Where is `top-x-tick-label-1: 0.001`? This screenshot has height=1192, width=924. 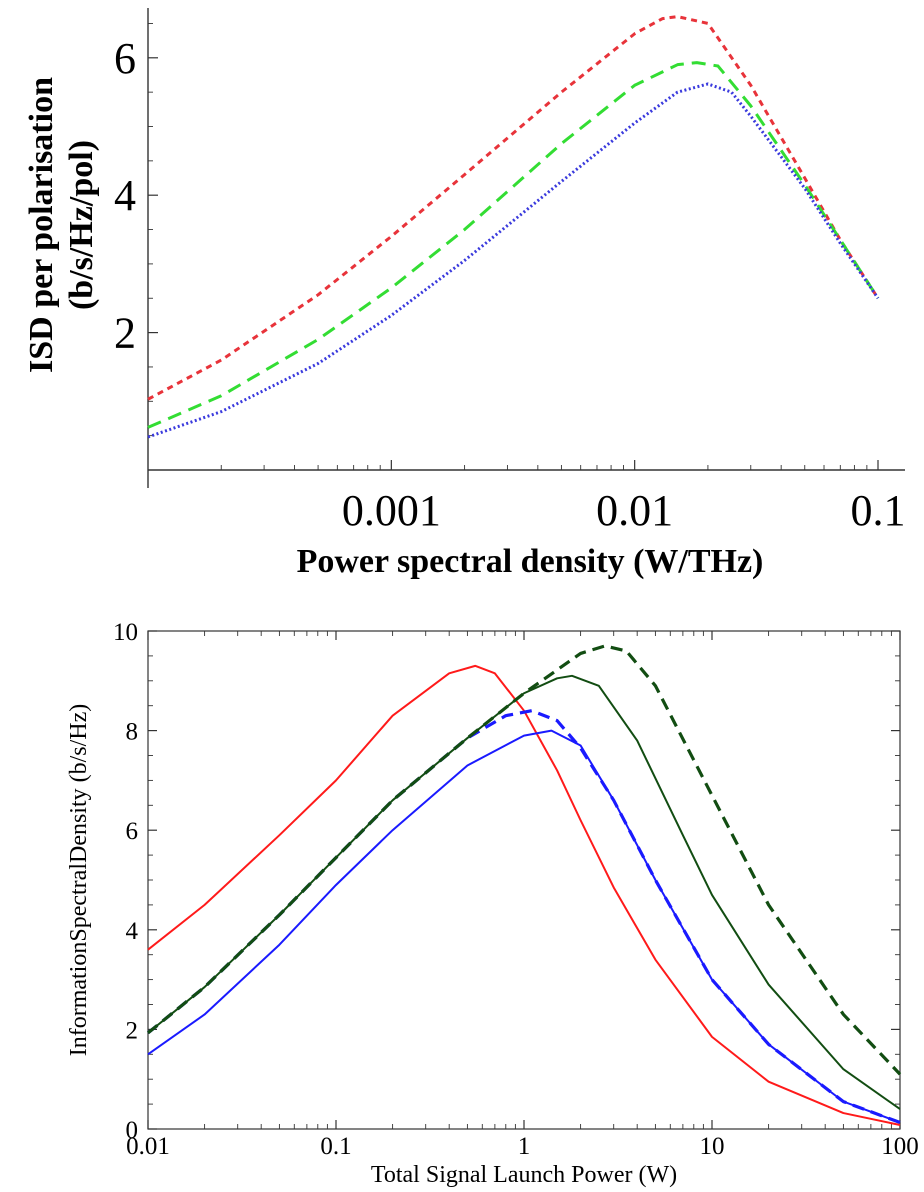
top-x-tick-label-1: 0.001 is located at coordinates (391, 510).